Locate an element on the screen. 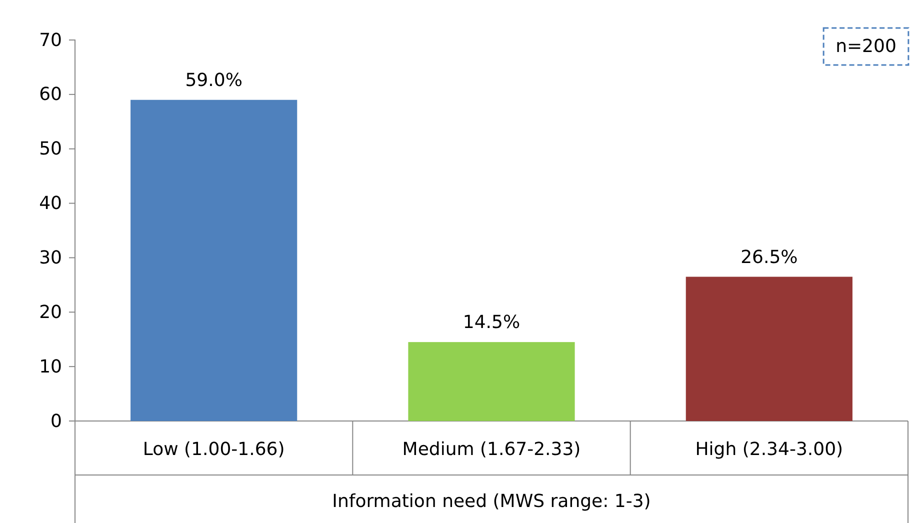 This screenshot has width=922, height=523. x-tick-label: Low (1.00-1.66) is located at coordinates (213, 449).